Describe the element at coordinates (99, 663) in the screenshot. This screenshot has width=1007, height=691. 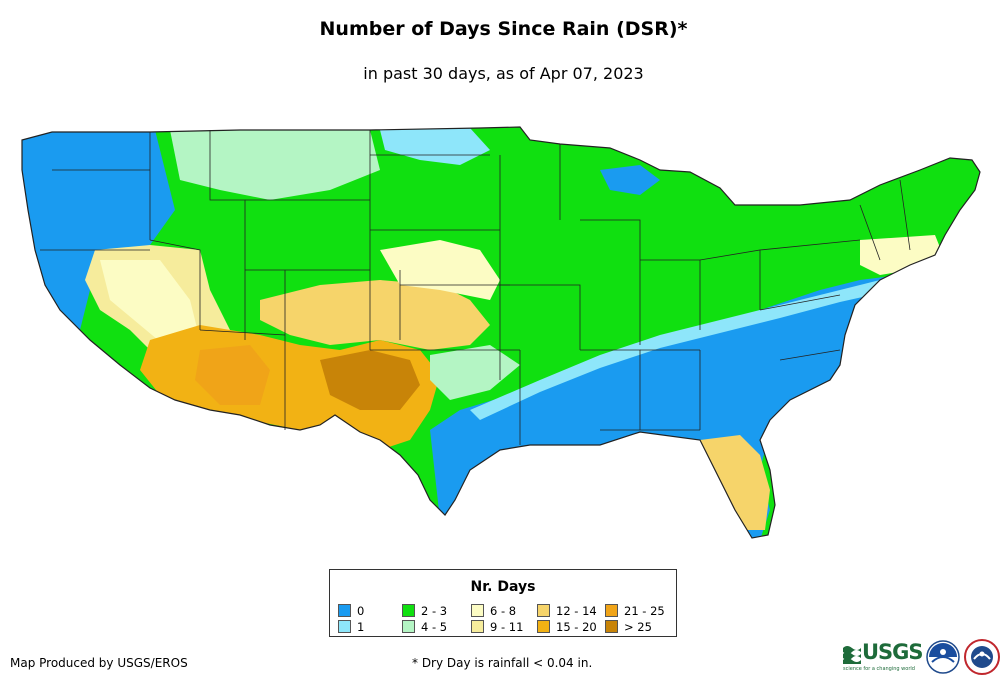
I see `credit-text: Map Produced by USGS/EROS` at that location.